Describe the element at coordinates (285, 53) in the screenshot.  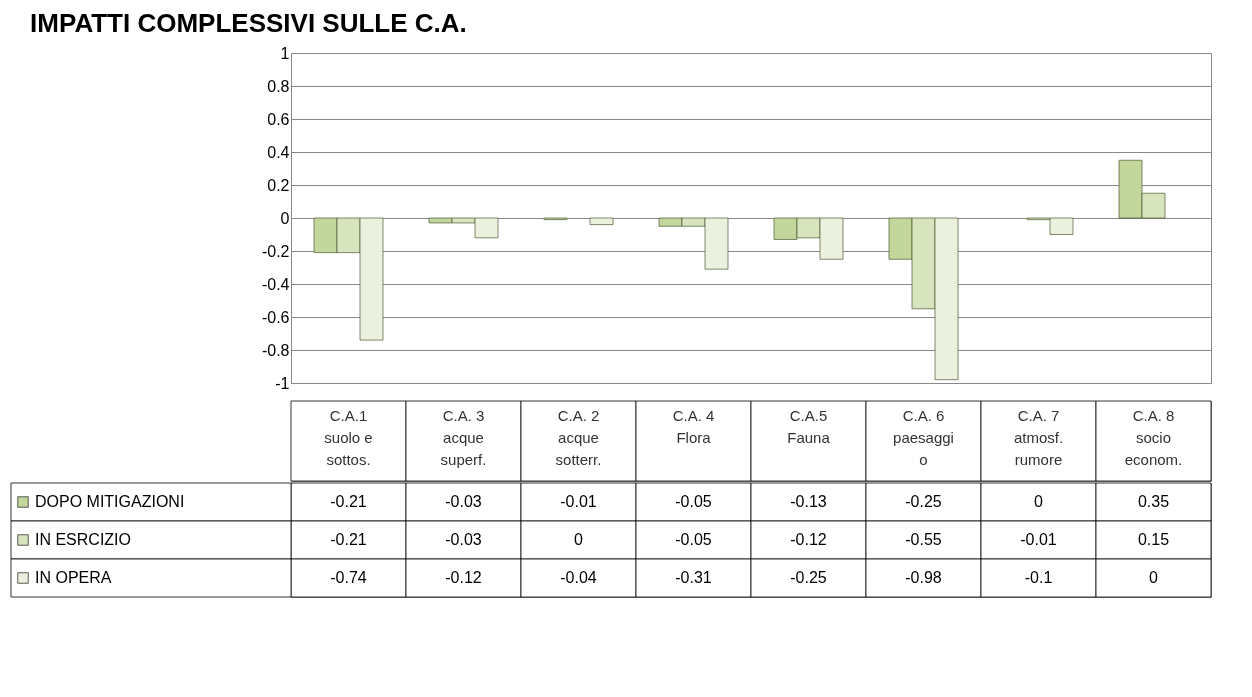
I see `y-tick-label: 1` at that location.